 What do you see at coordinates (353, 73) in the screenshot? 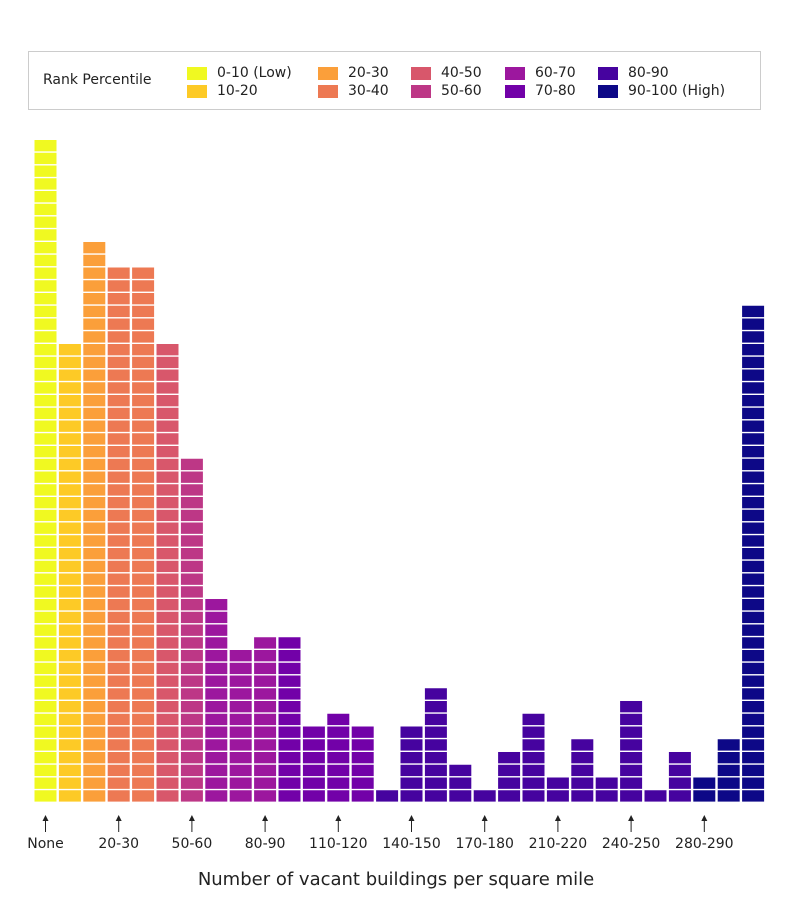
I see `legend-entry: 20-30` at bounding box center [353, 73].